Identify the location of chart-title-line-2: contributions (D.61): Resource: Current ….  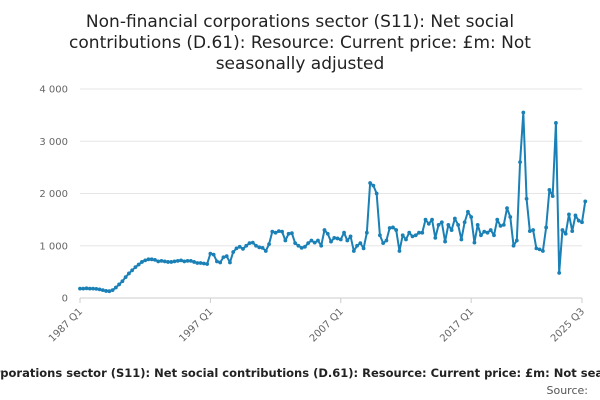
(300, 43).